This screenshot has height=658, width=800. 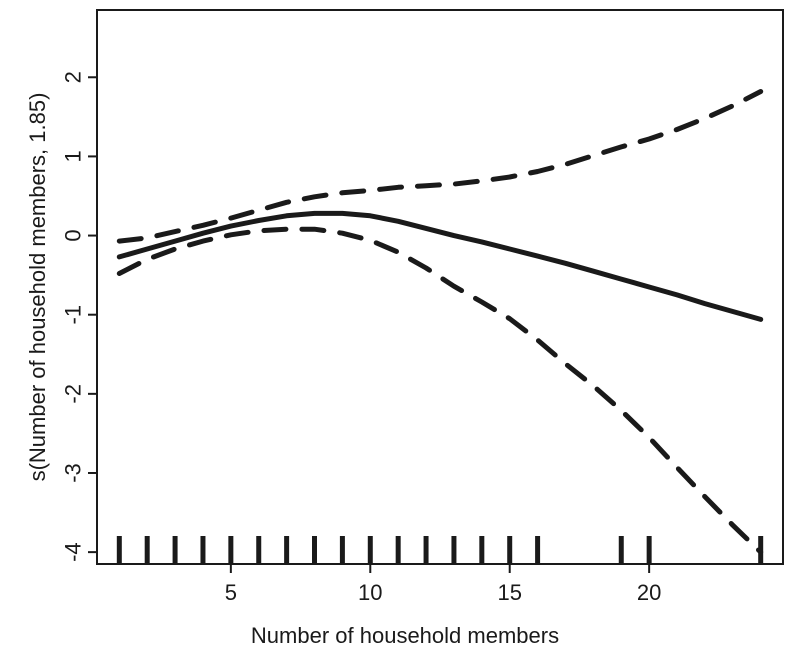 I want to click on y-tick-label: 2, so click(x=73, y=77).